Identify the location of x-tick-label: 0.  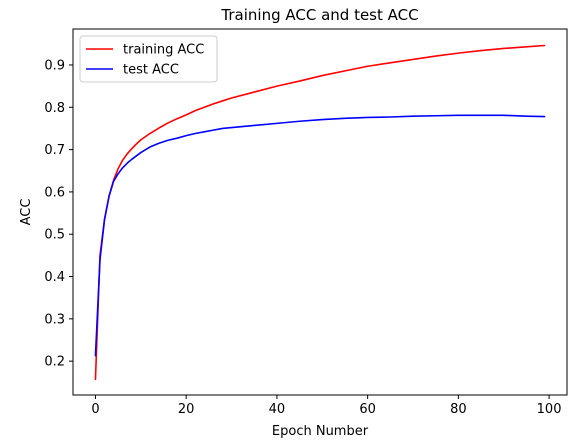
(95, 409).